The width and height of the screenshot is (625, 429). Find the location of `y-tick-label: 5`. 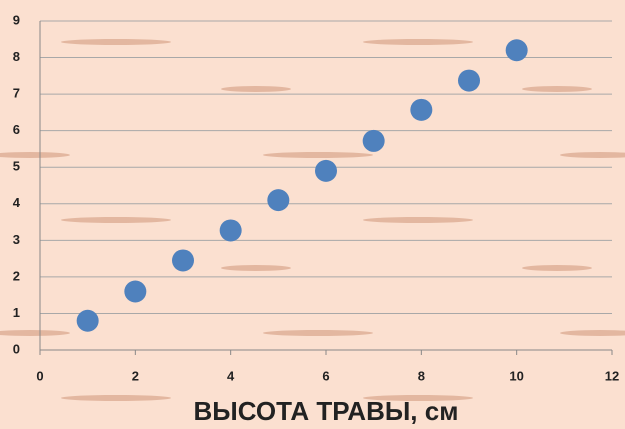

y-tick-label: 5 is located at coordinates (16, 166).